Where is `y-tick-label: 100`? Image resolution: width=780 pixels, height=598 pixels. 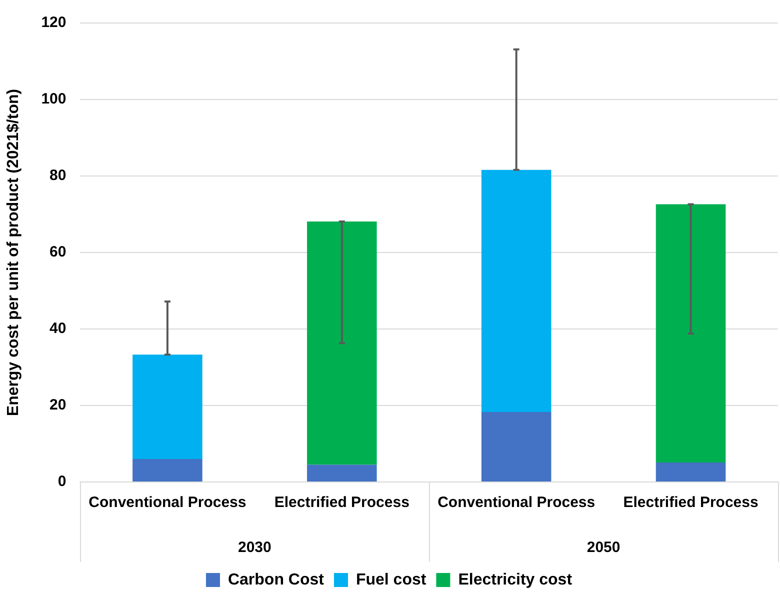 y-tick-label: 100 is located at coordinates (53, 99).